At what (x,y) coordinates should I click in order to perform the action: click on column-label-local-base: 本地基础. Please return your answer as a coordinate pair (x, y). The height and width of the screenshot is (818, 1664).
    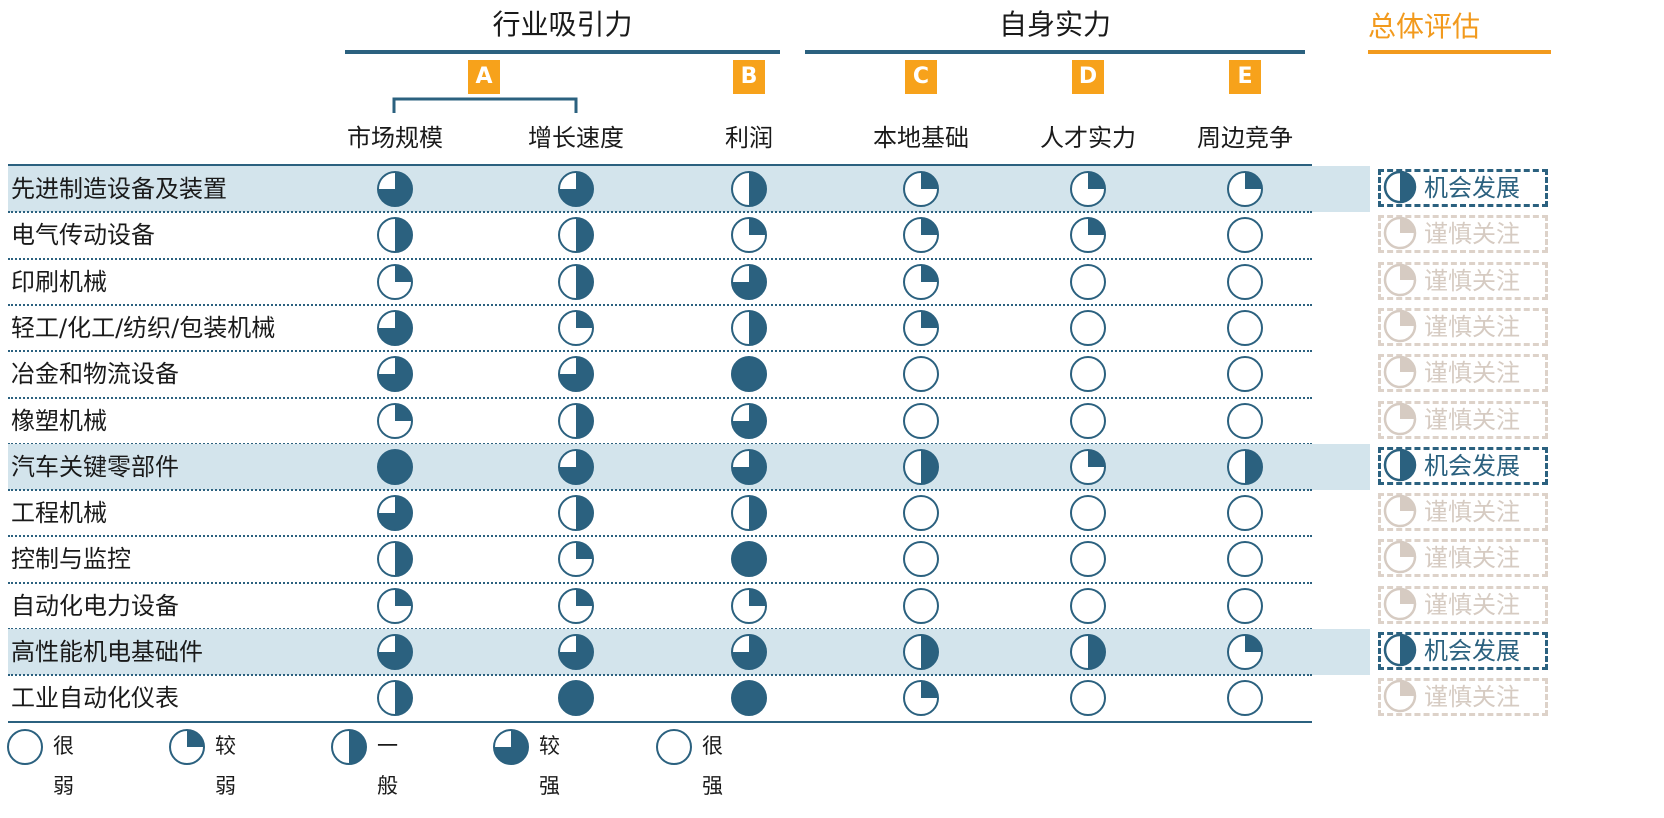
    Looking at the image, I should click on (921, 138).